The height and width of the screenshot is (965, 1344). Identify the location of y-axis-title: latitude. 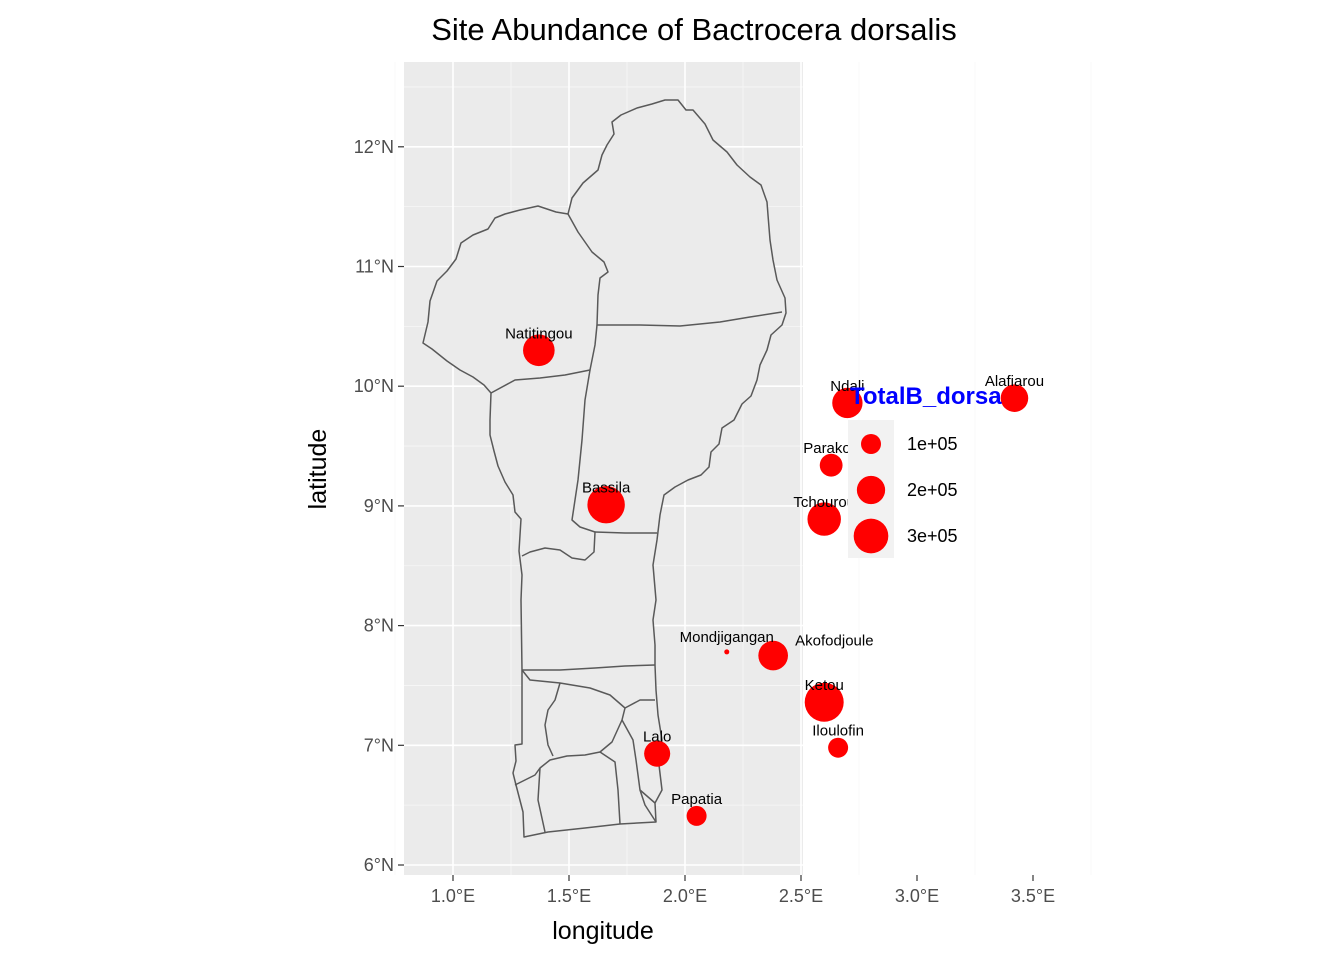
(318, 469).